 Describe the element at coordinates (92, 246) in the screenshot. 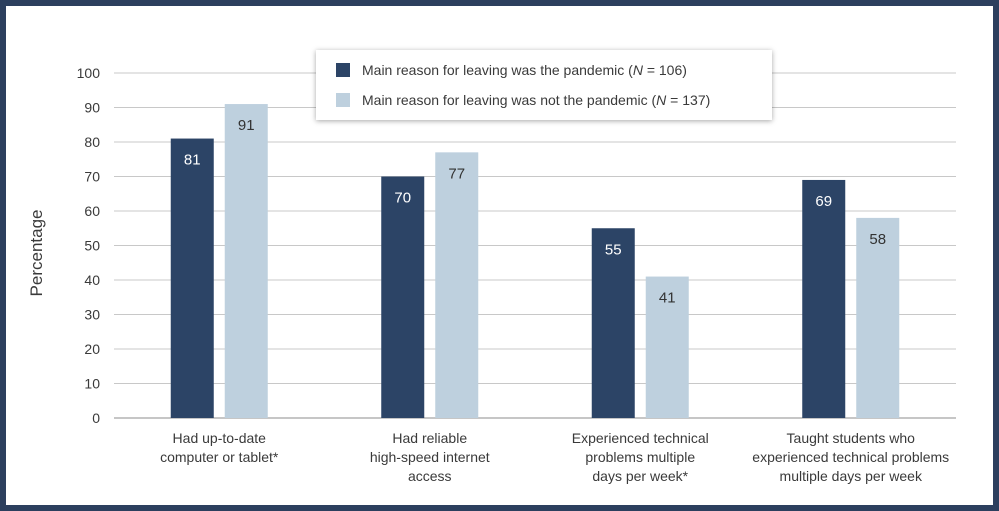

I see `y-tick-label: 50` at that location.